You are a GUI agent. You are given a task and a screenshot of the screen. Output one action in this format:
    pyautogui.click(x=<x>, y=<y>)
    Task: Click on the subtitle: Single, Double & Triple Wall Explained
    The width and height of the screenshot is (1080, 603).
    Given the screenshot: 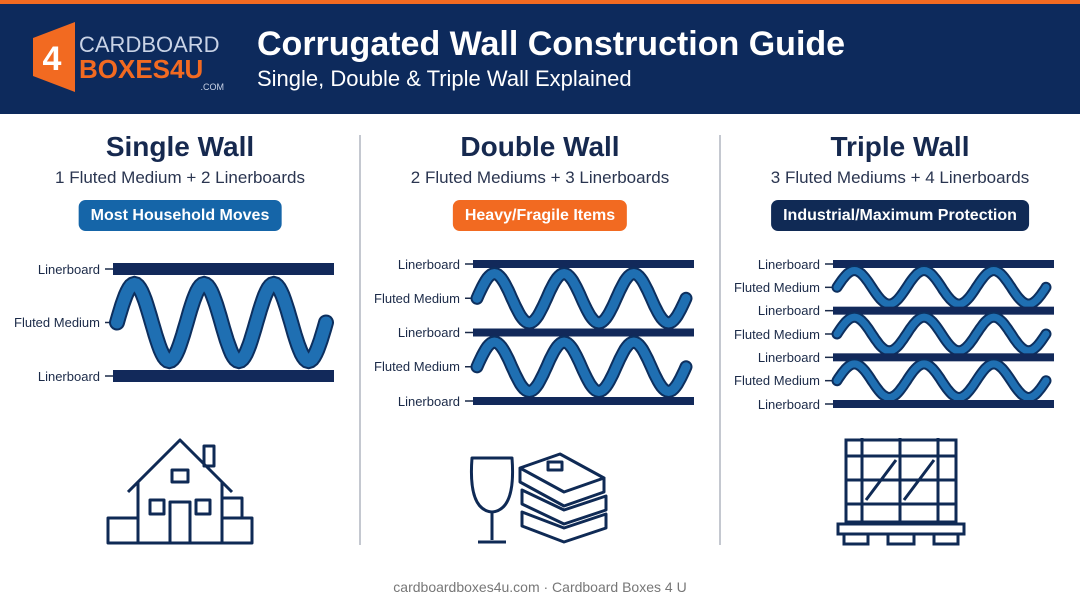 What is the action you would take?
    pyautogui.click(x=444, y=78)
    